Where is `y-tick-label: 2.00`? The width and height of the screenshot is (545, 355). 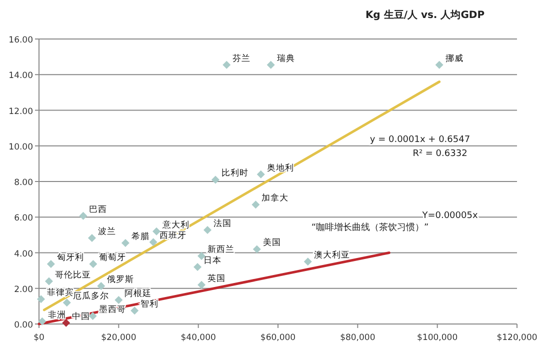
y-tick-label: 2.00 is located at coordinates (23, 289).